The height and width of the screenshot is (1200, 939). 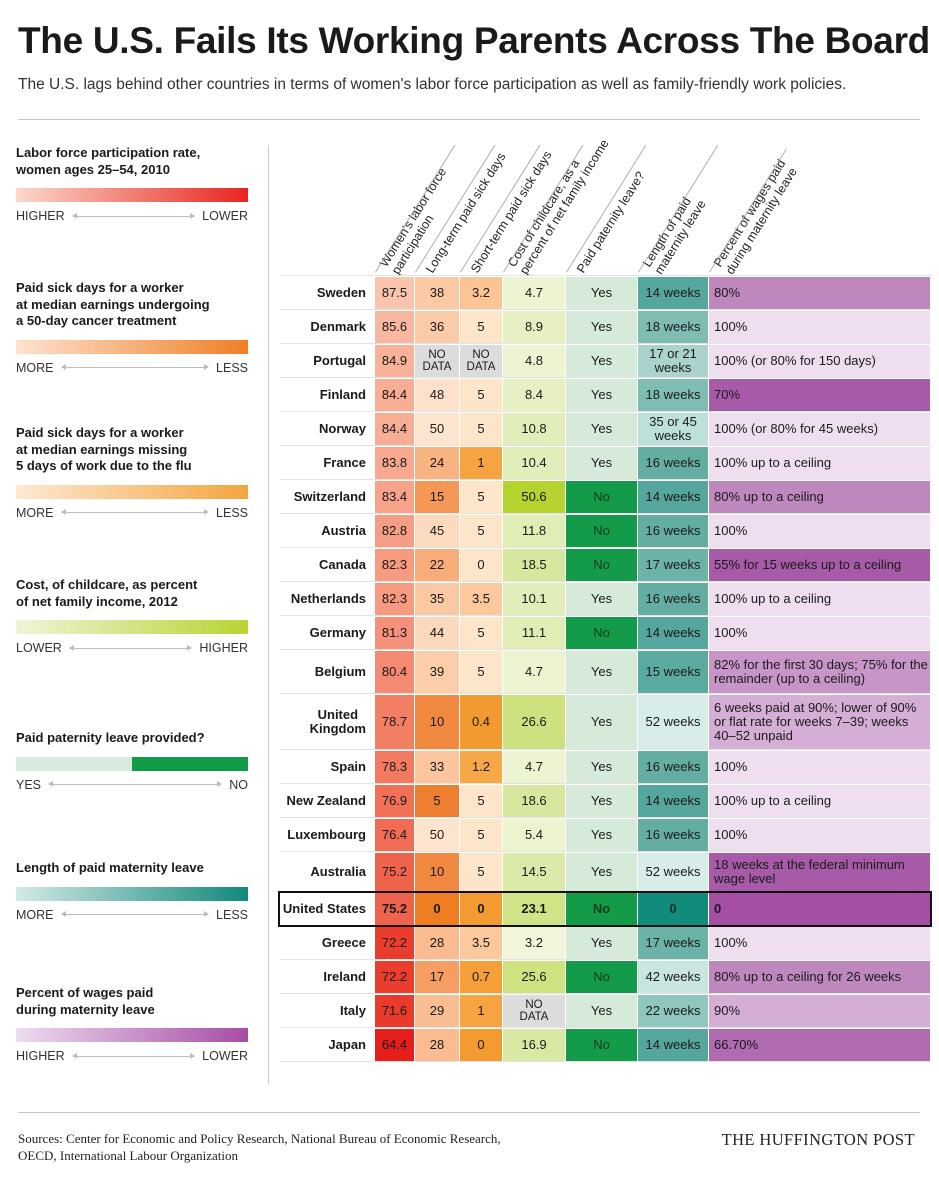 What do you see at coordinates (394, 293) in the screenshot?
I see `table-cell: 87.5` at bounding box center [394, 293].